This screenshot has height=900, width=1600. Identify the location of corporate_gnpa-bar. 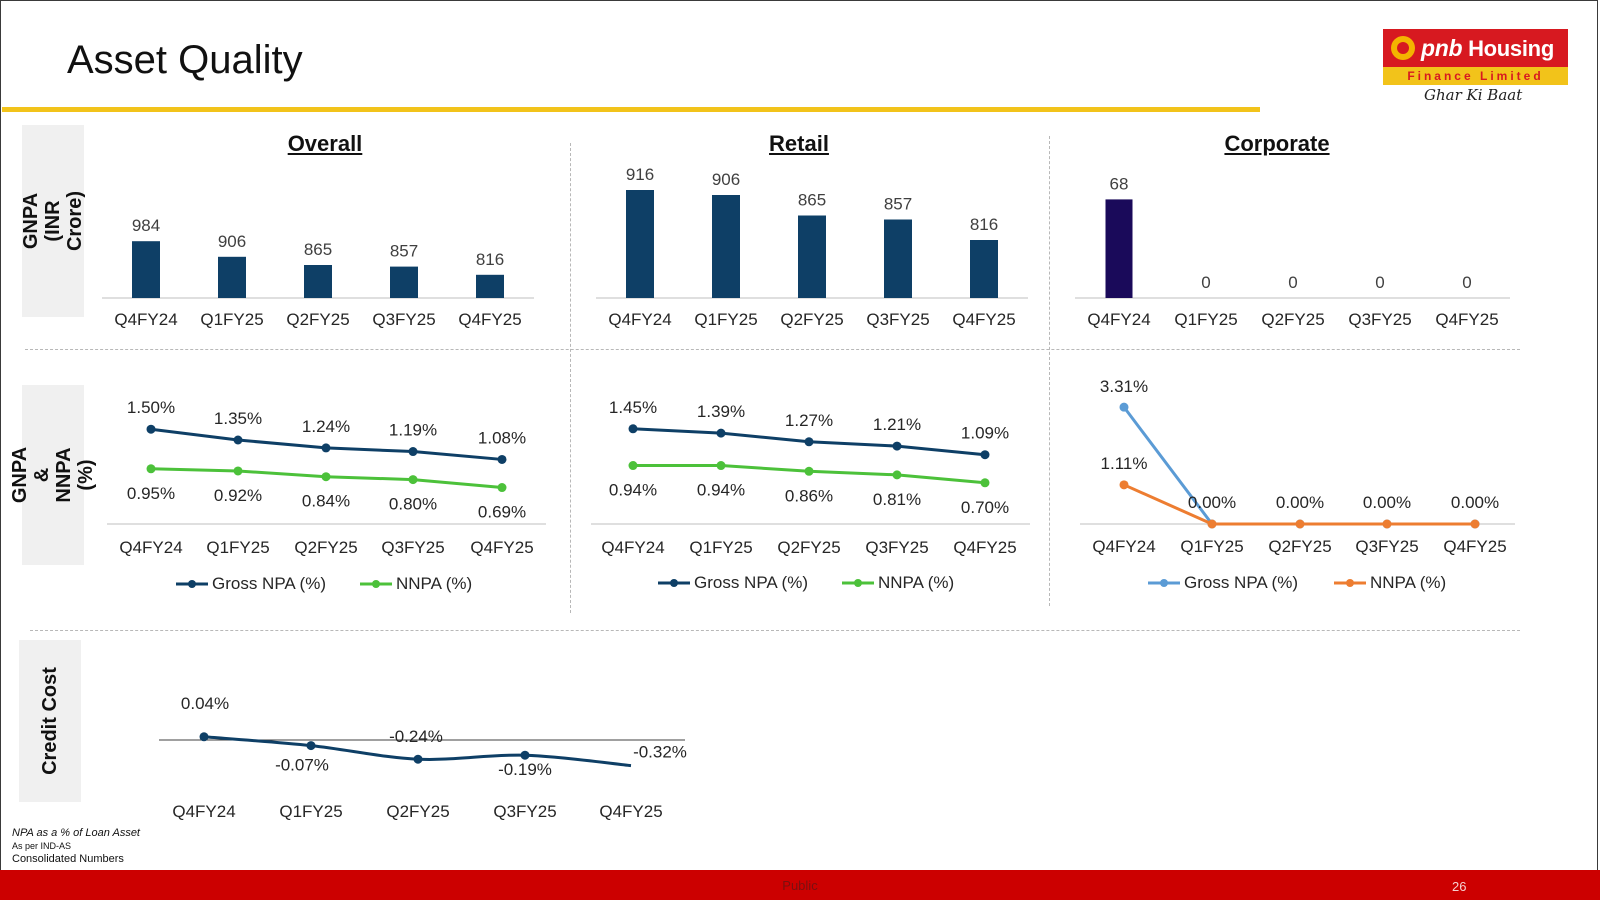
(1119, 248).